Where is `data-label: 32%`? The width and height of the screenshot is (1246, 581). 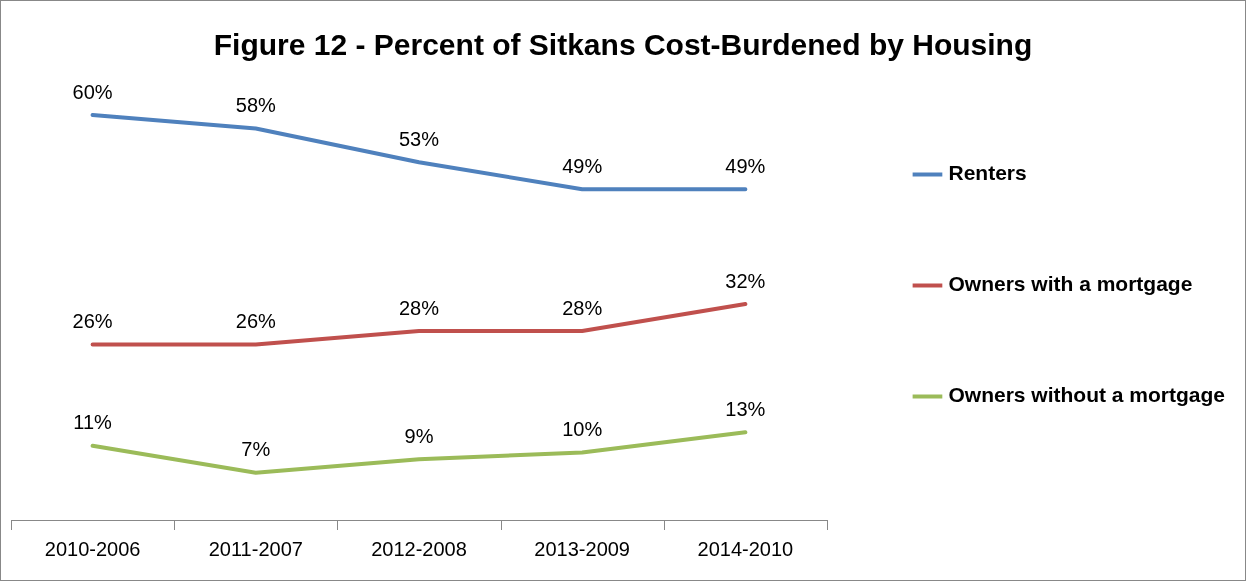
data-label: 32% is located at coordinates (745, 280).